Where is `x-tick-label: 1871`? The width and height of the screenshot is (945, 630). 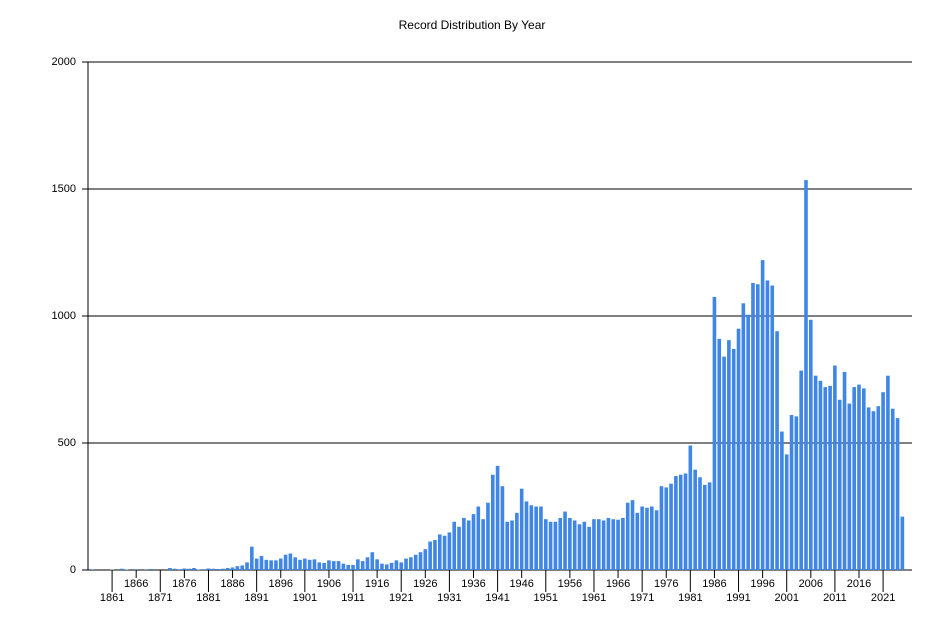 x-tick-label: 1871 is located at coordinates (160, 598).